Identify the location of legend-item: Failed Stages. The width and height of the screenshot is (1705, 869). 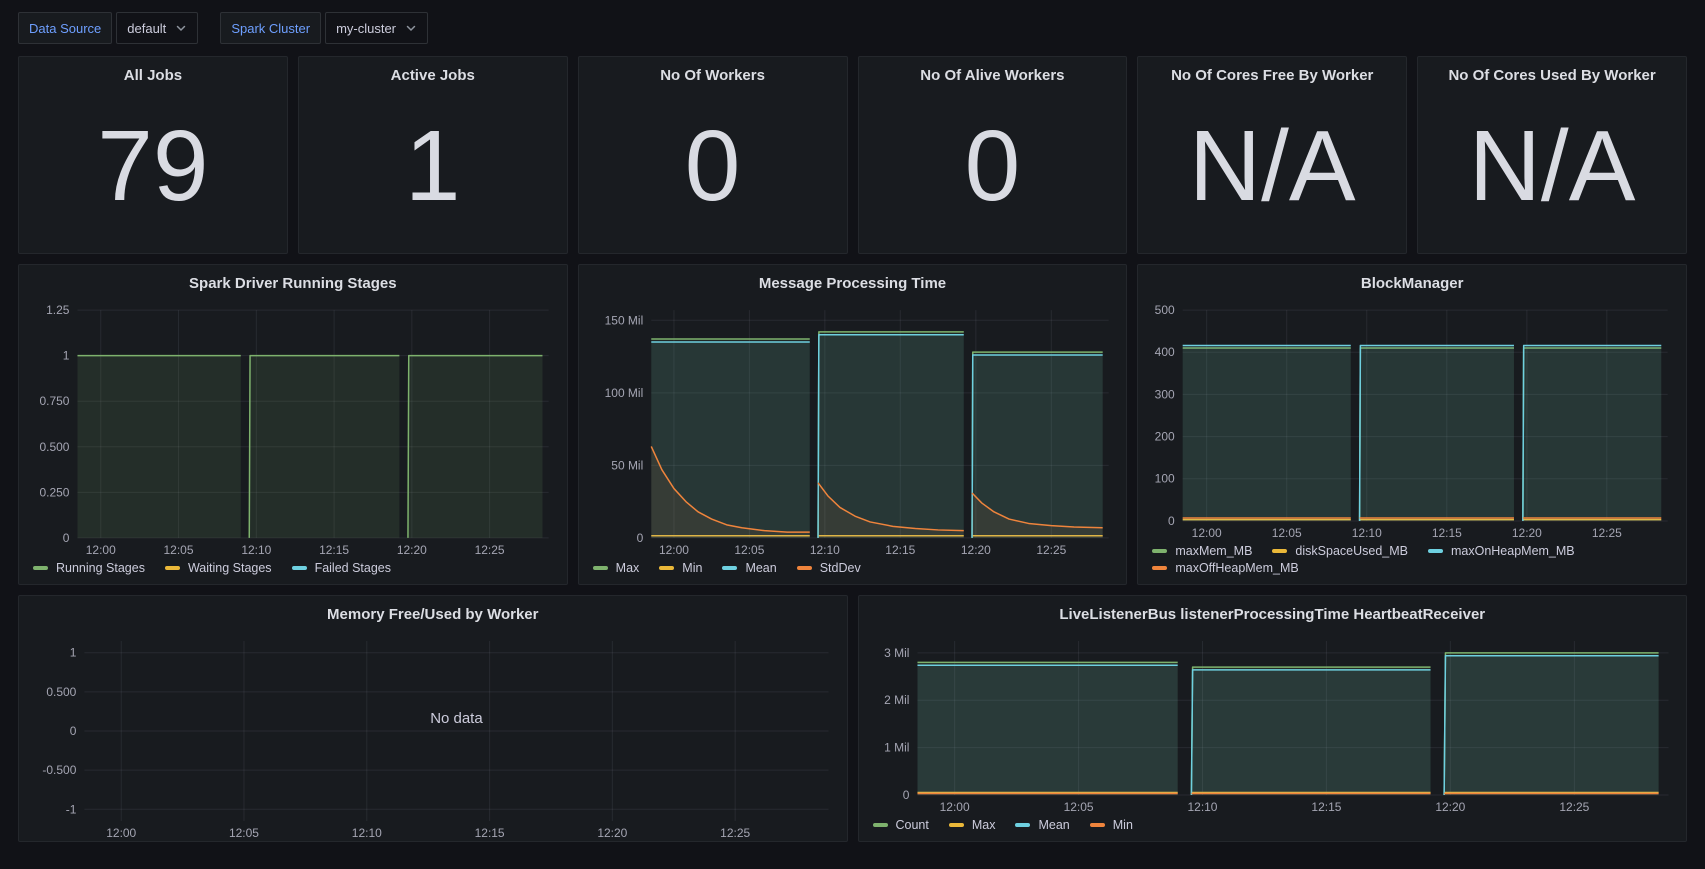
(341, 568).